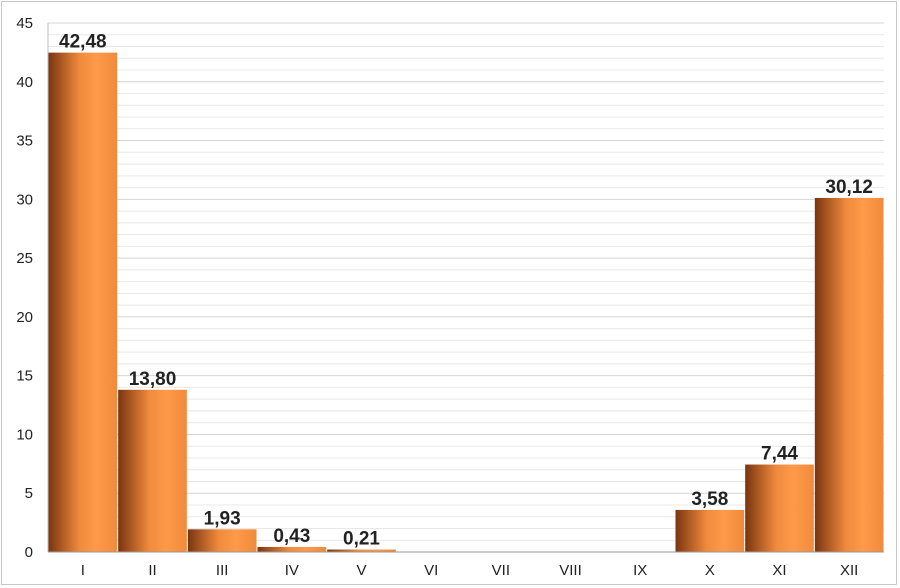 The image size is (900, 588). What do you see at coordinates (24, 23) in the screenshot?
I see `y-tick-label: 45` at bounding box center [24, 23].